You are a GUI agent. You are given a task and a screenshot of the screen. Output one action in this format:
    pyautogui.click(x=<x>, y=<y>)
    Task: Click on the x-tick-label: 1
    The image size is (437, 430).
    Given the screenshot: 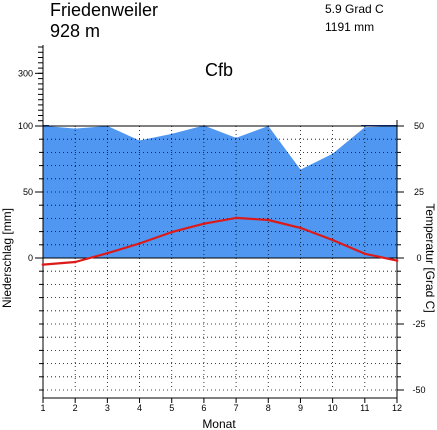 What is the action you would take?
    pyautogui.click(x=42, y=408)
    